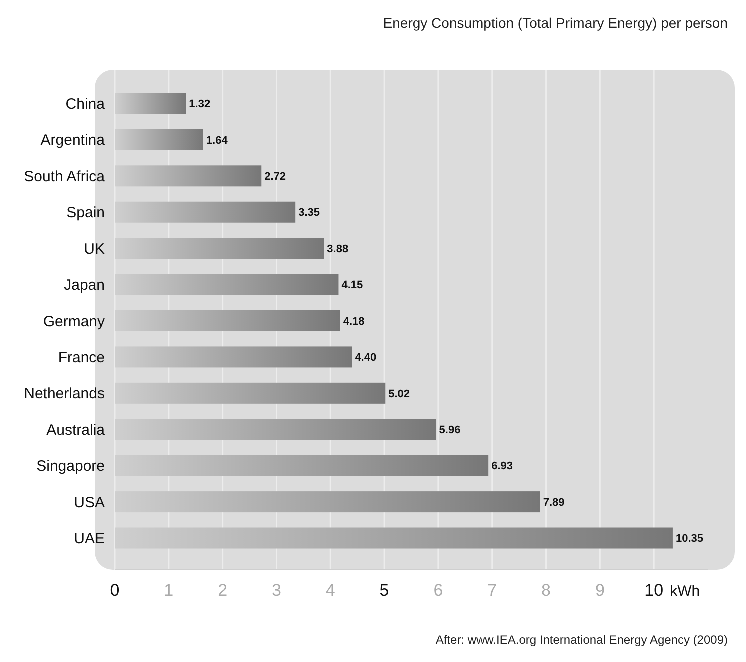  Describe the element at coordinates (81, 357) in the screenshot. I see `y-tick-label: France` at that location.